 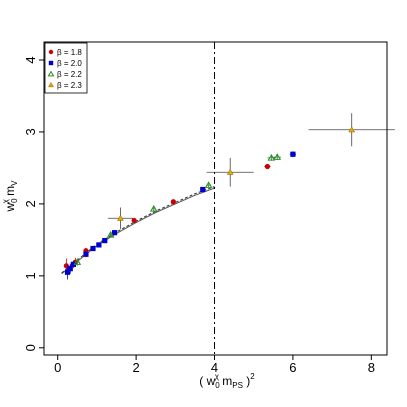 I want to click on x-tick-label: 6, so click(x=292, y=367).